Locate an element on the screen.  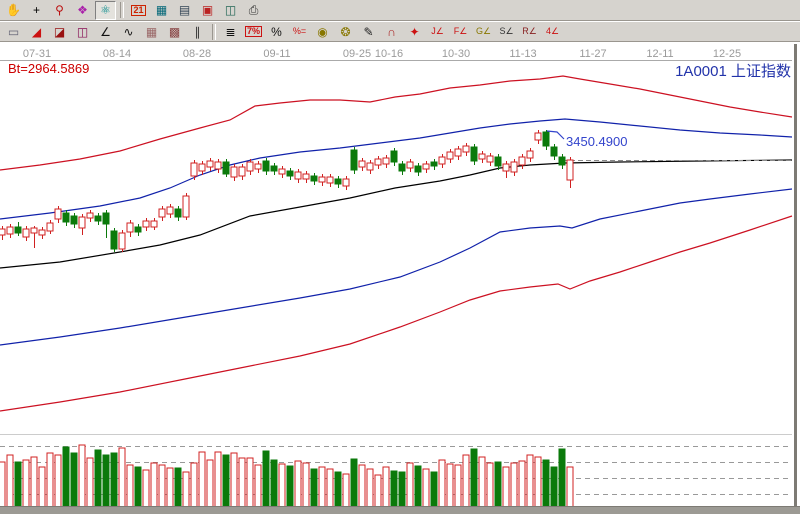
percent-tool-icon: % is located at coordinates (276, 31).